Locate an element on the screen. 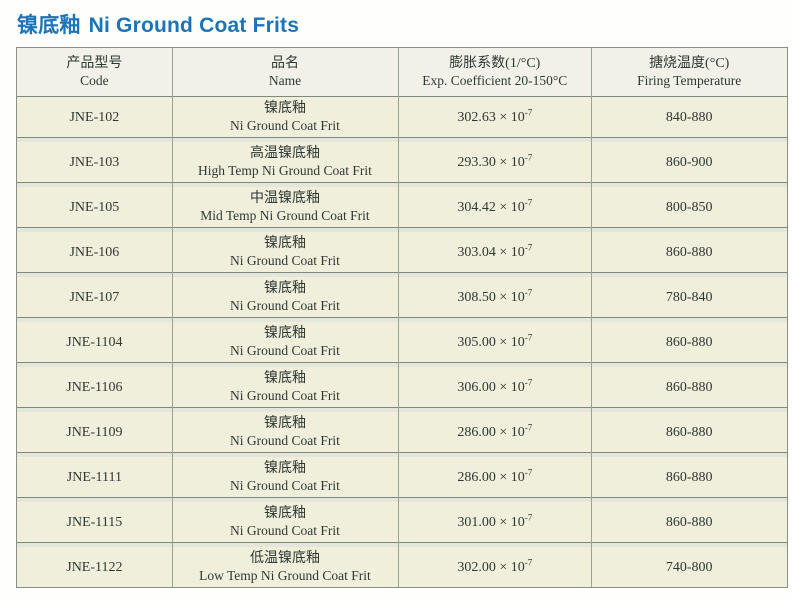 The width and height of the screenshot is (792, 601). expansion-coefficient: 308.50 × 10⁻⁷ is located at coordinates (495, 295).